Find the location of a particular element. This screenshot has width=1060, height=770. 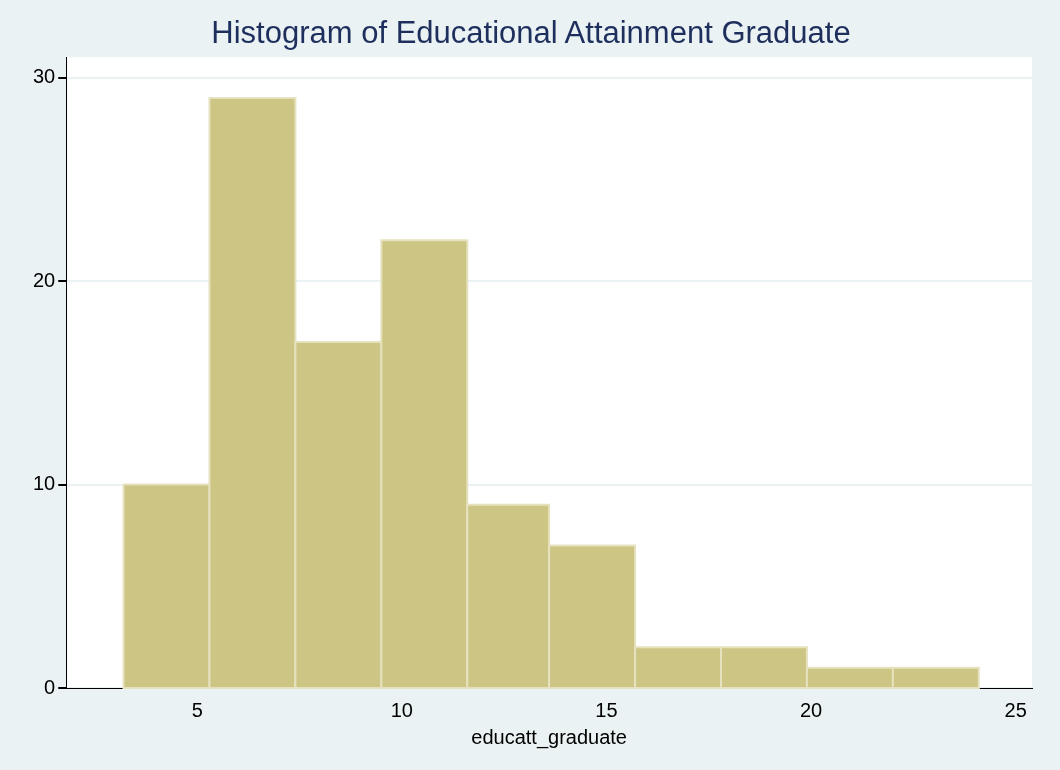

x-tick-label: 25 is located at coordinates (1015, 709).